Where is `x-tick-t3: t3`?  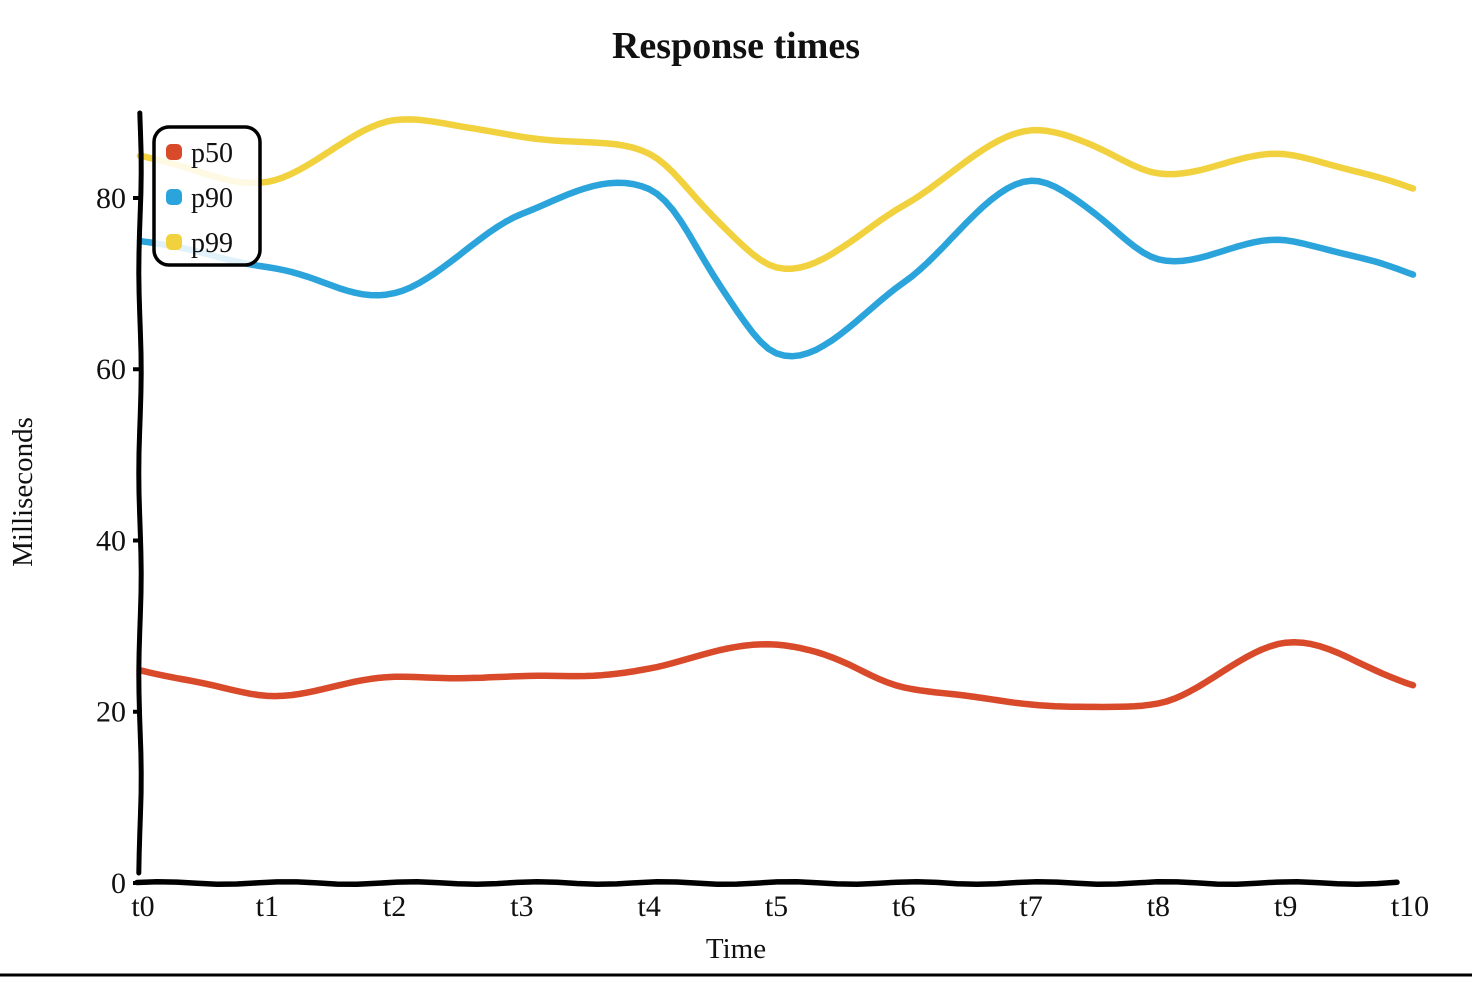 x-tick-t3: t3 is located at coordinates (521, 906).